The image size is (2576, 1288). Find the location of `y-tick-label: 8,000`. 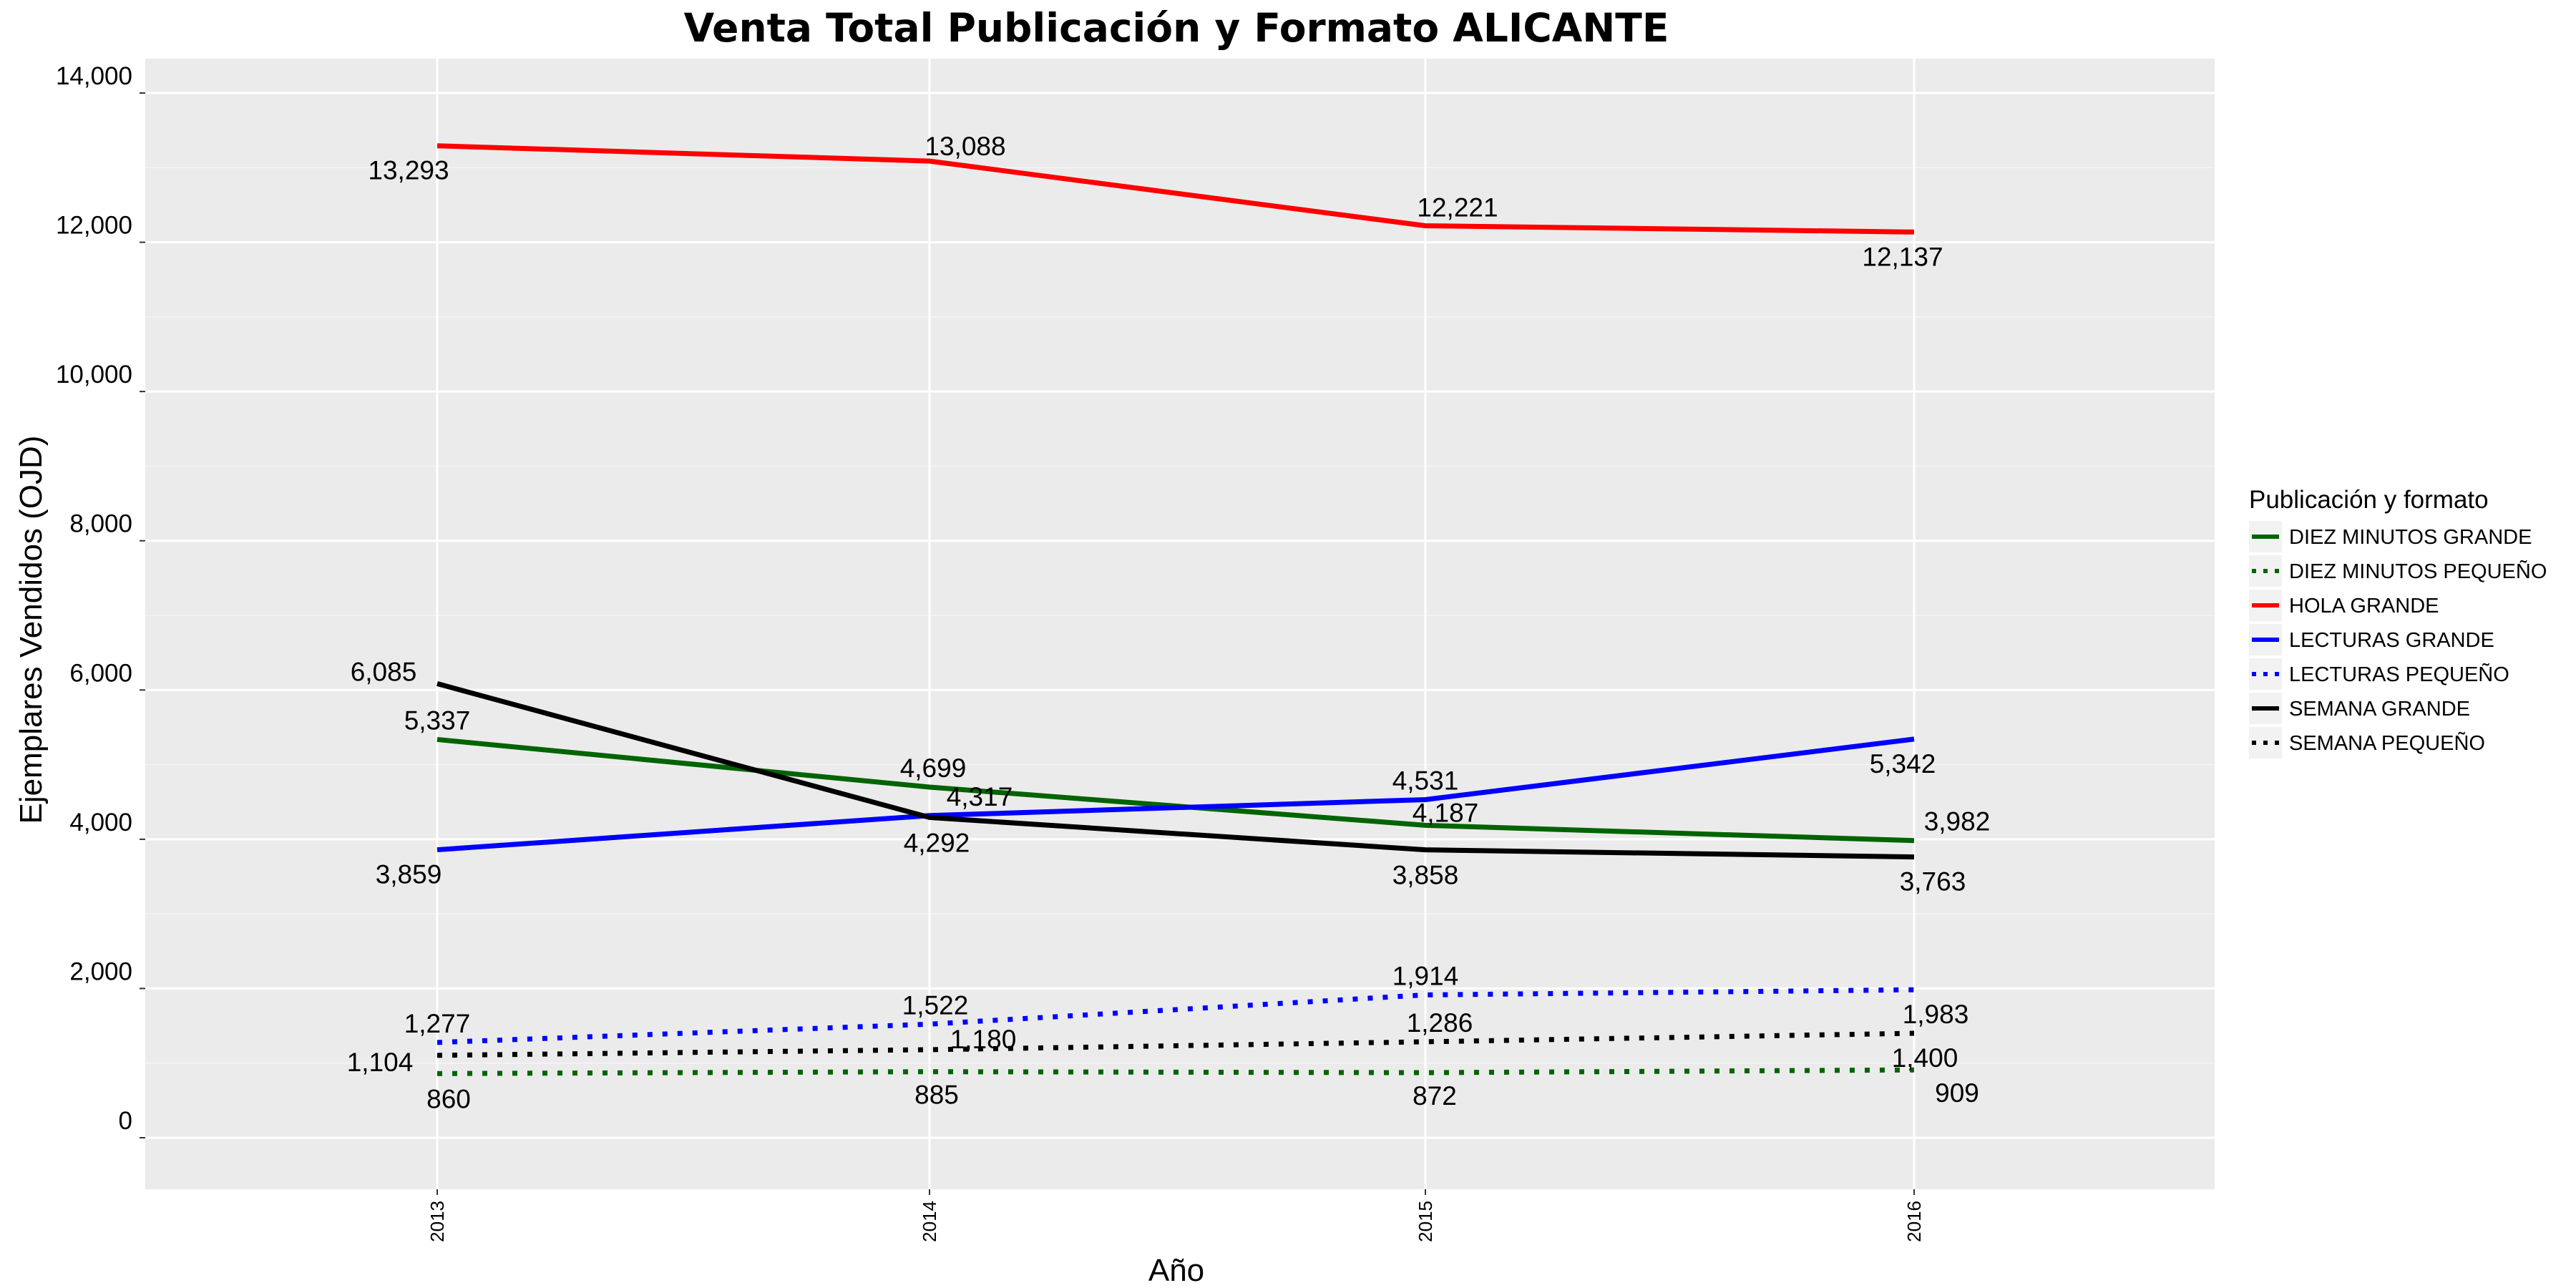

y-tick-label: 8,000 is located at coordinates (100, 524).